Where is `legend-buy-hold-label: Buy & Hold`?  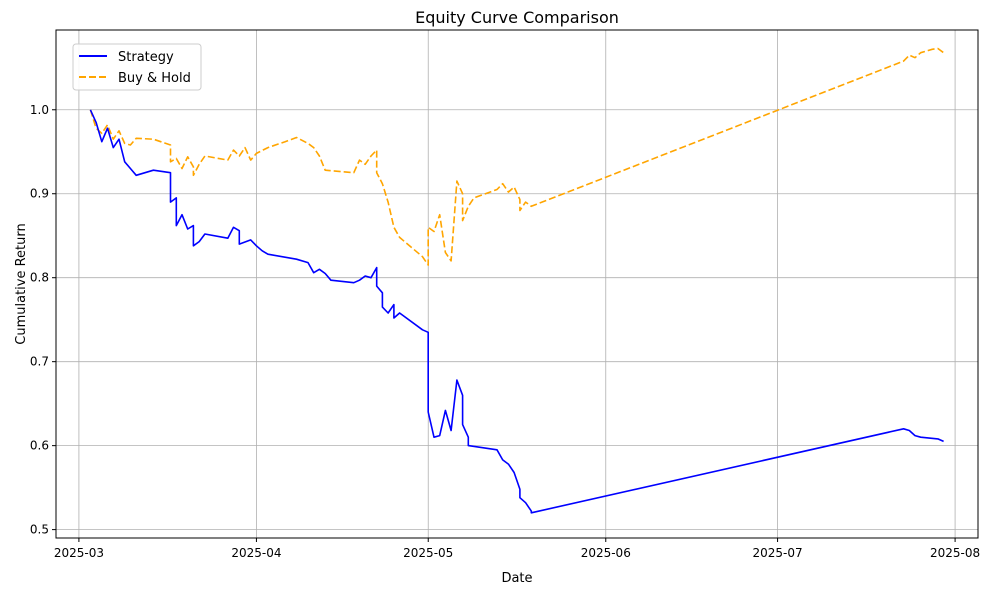 legend-buy-hold-label: Buy & Hold is located at coordinates (154, 78).